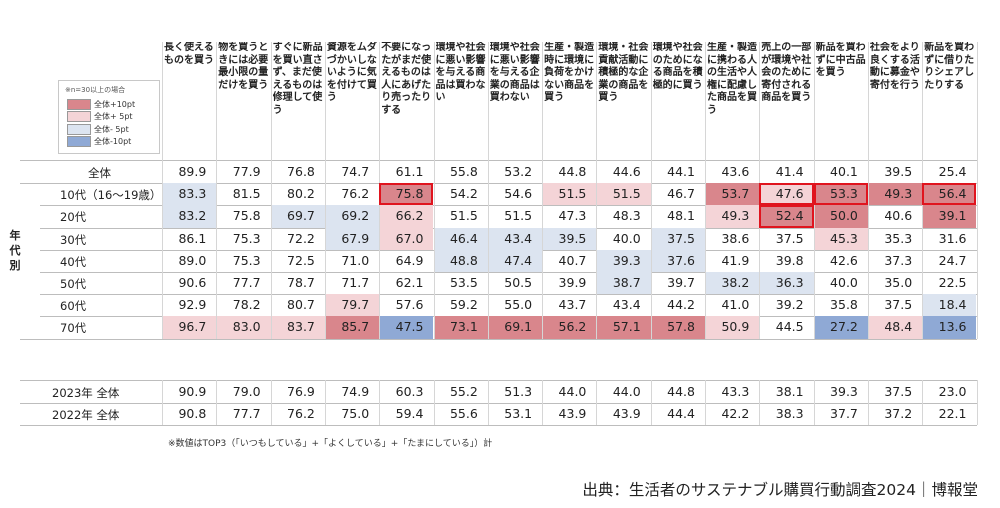  What do you see at coordinates (111, 129) in the screenshot?
I see `legend-label: 全体- 5pt` at bounding box center [111, 129].